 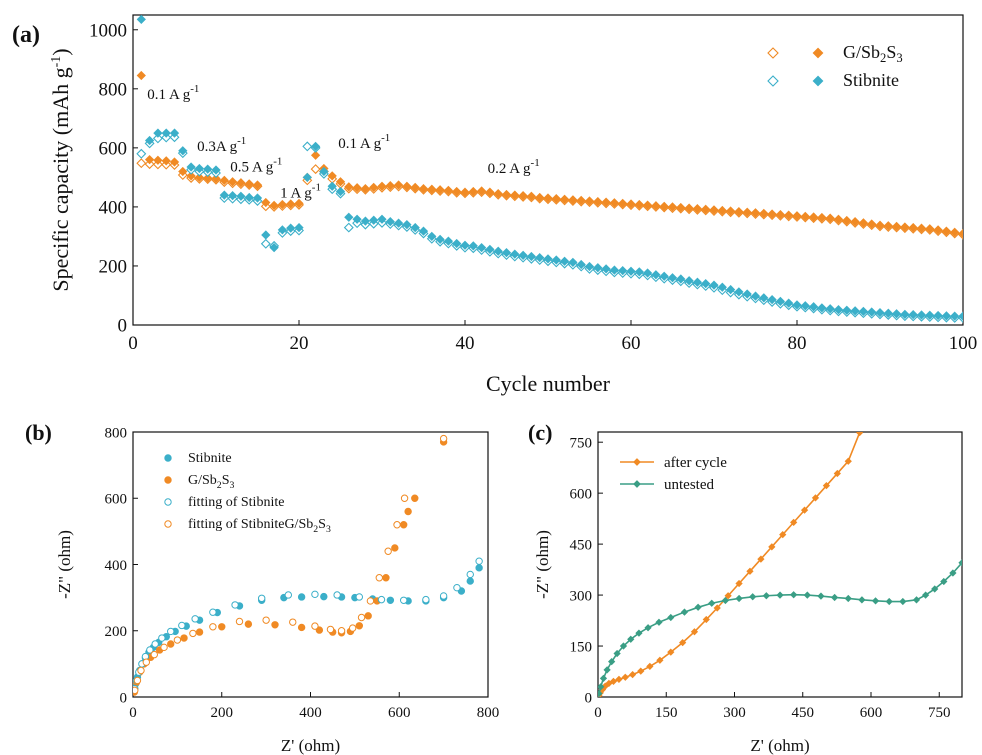 I want to click on series-fitting-of-stibniteg-sb2s3, so click(x=290, y=564).